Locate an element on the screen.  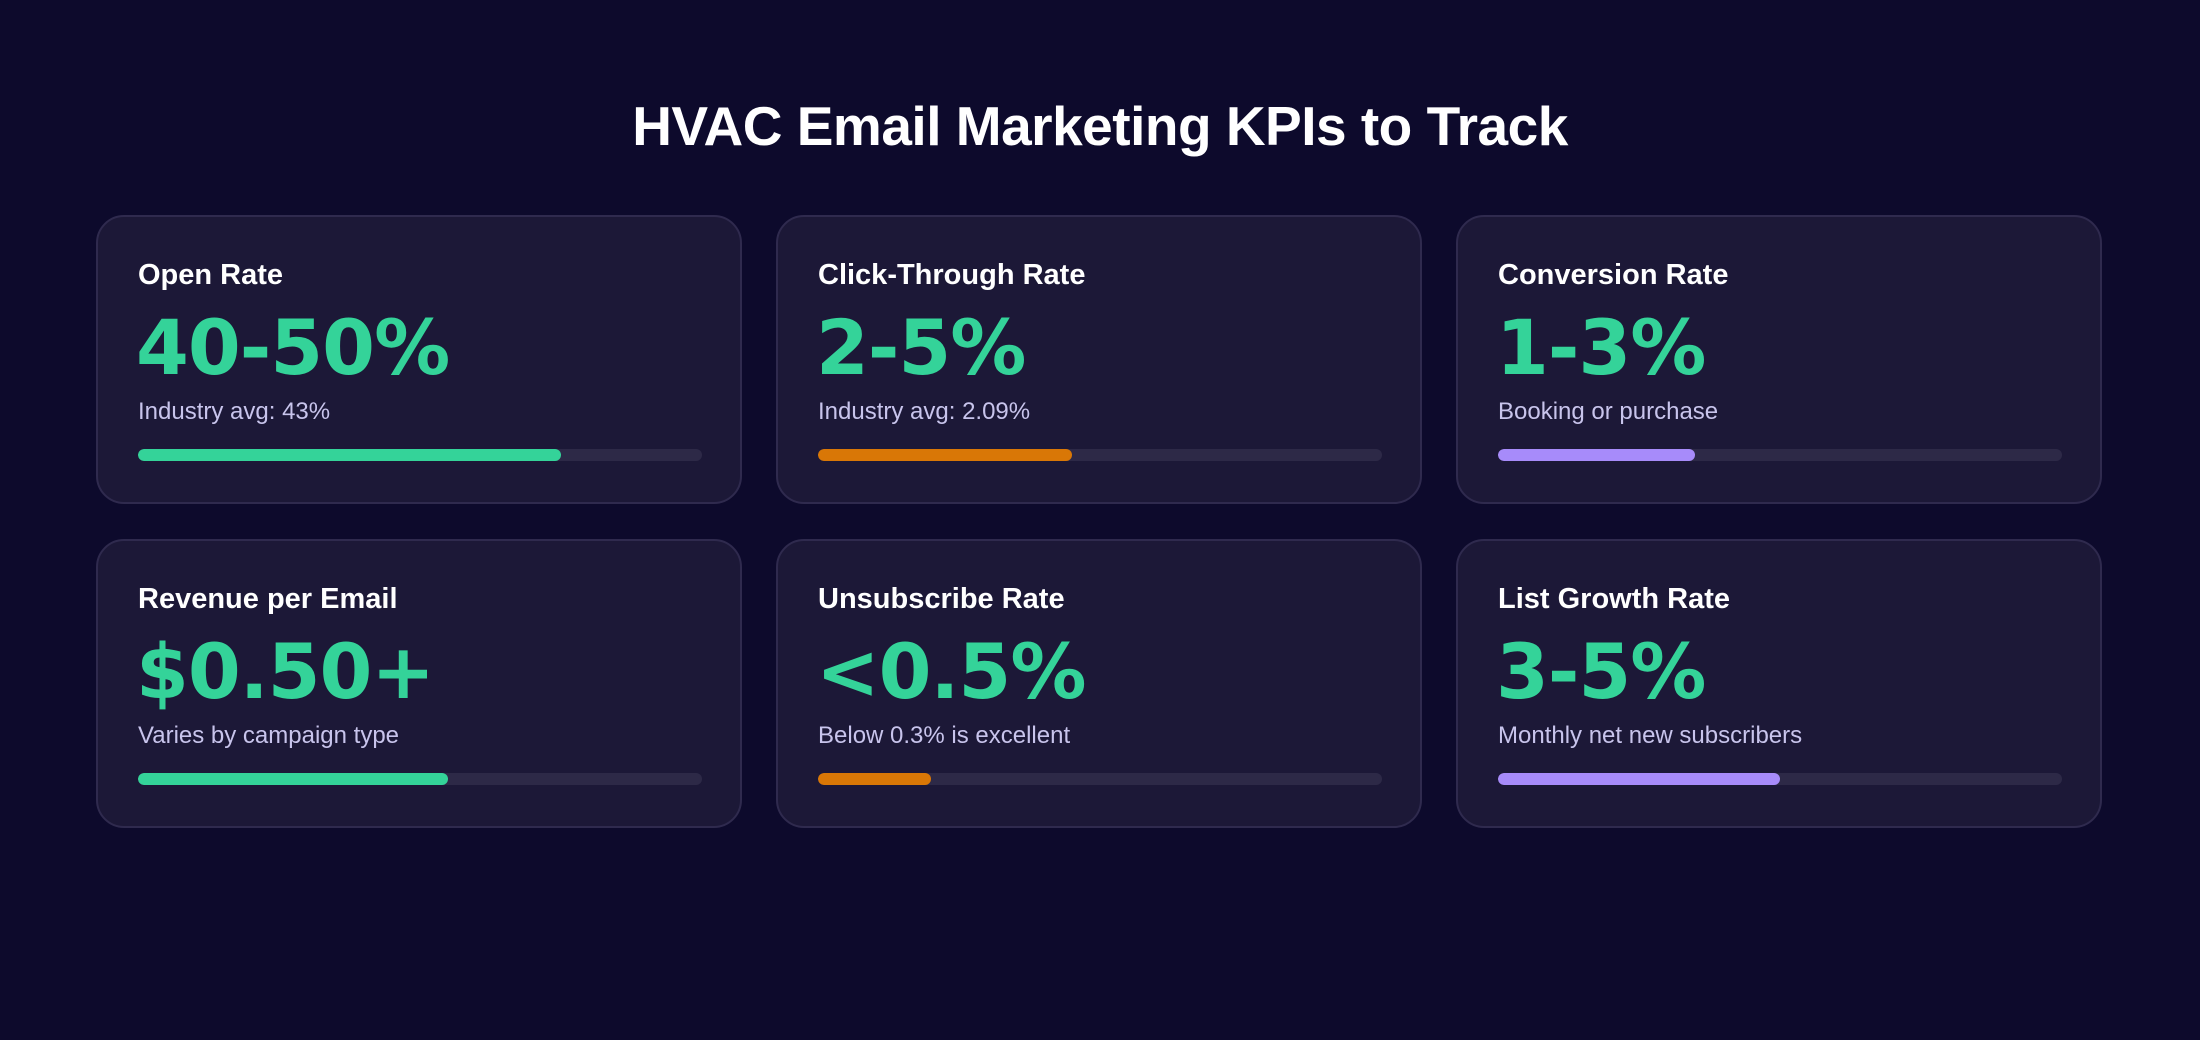
kpi-note: Industry avg: 43% is located at coordinates (234, 411).